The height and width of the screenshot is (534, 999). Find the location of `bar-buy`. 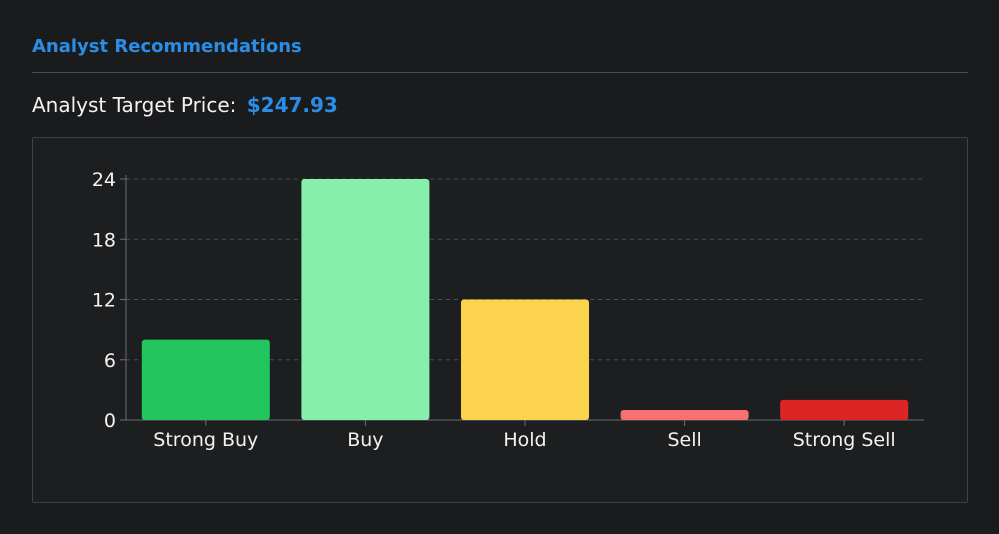

bar-buy is located at coordinates (365, 299).